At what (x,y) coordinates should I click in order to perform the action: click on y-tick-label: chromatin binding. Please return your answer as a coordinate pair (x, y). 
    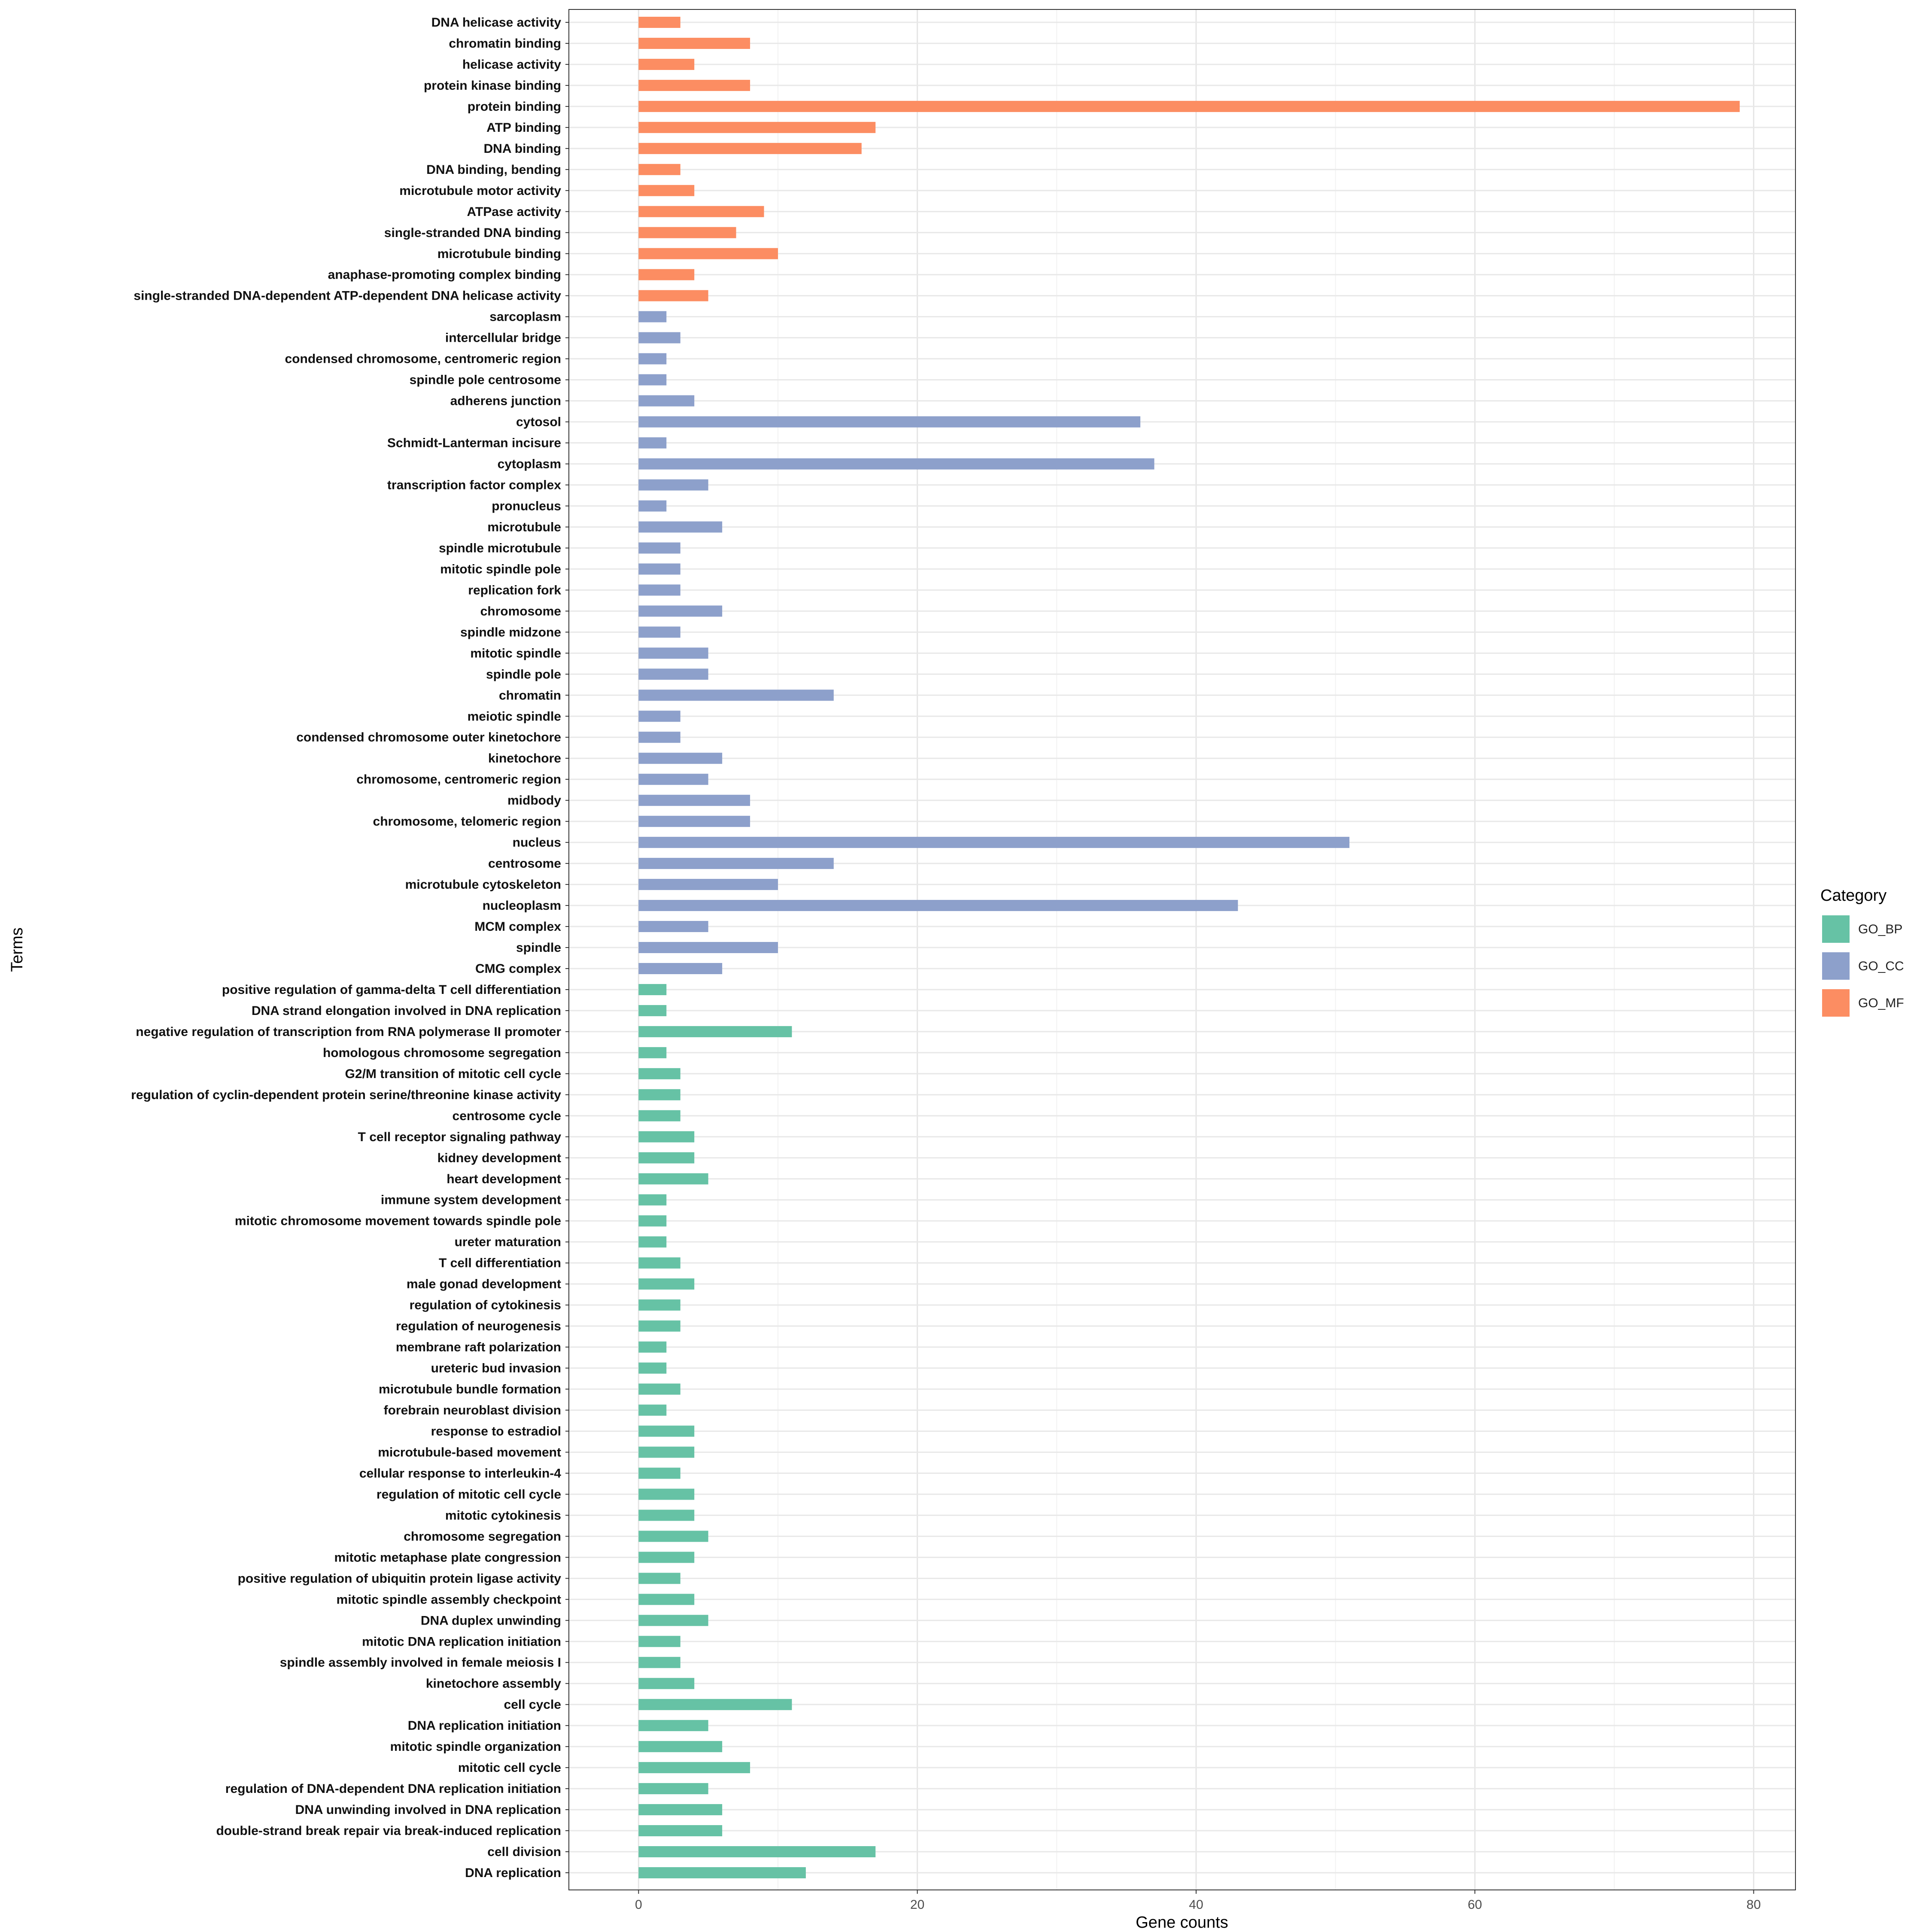
    Looking at the image, I should click on (505, 44).